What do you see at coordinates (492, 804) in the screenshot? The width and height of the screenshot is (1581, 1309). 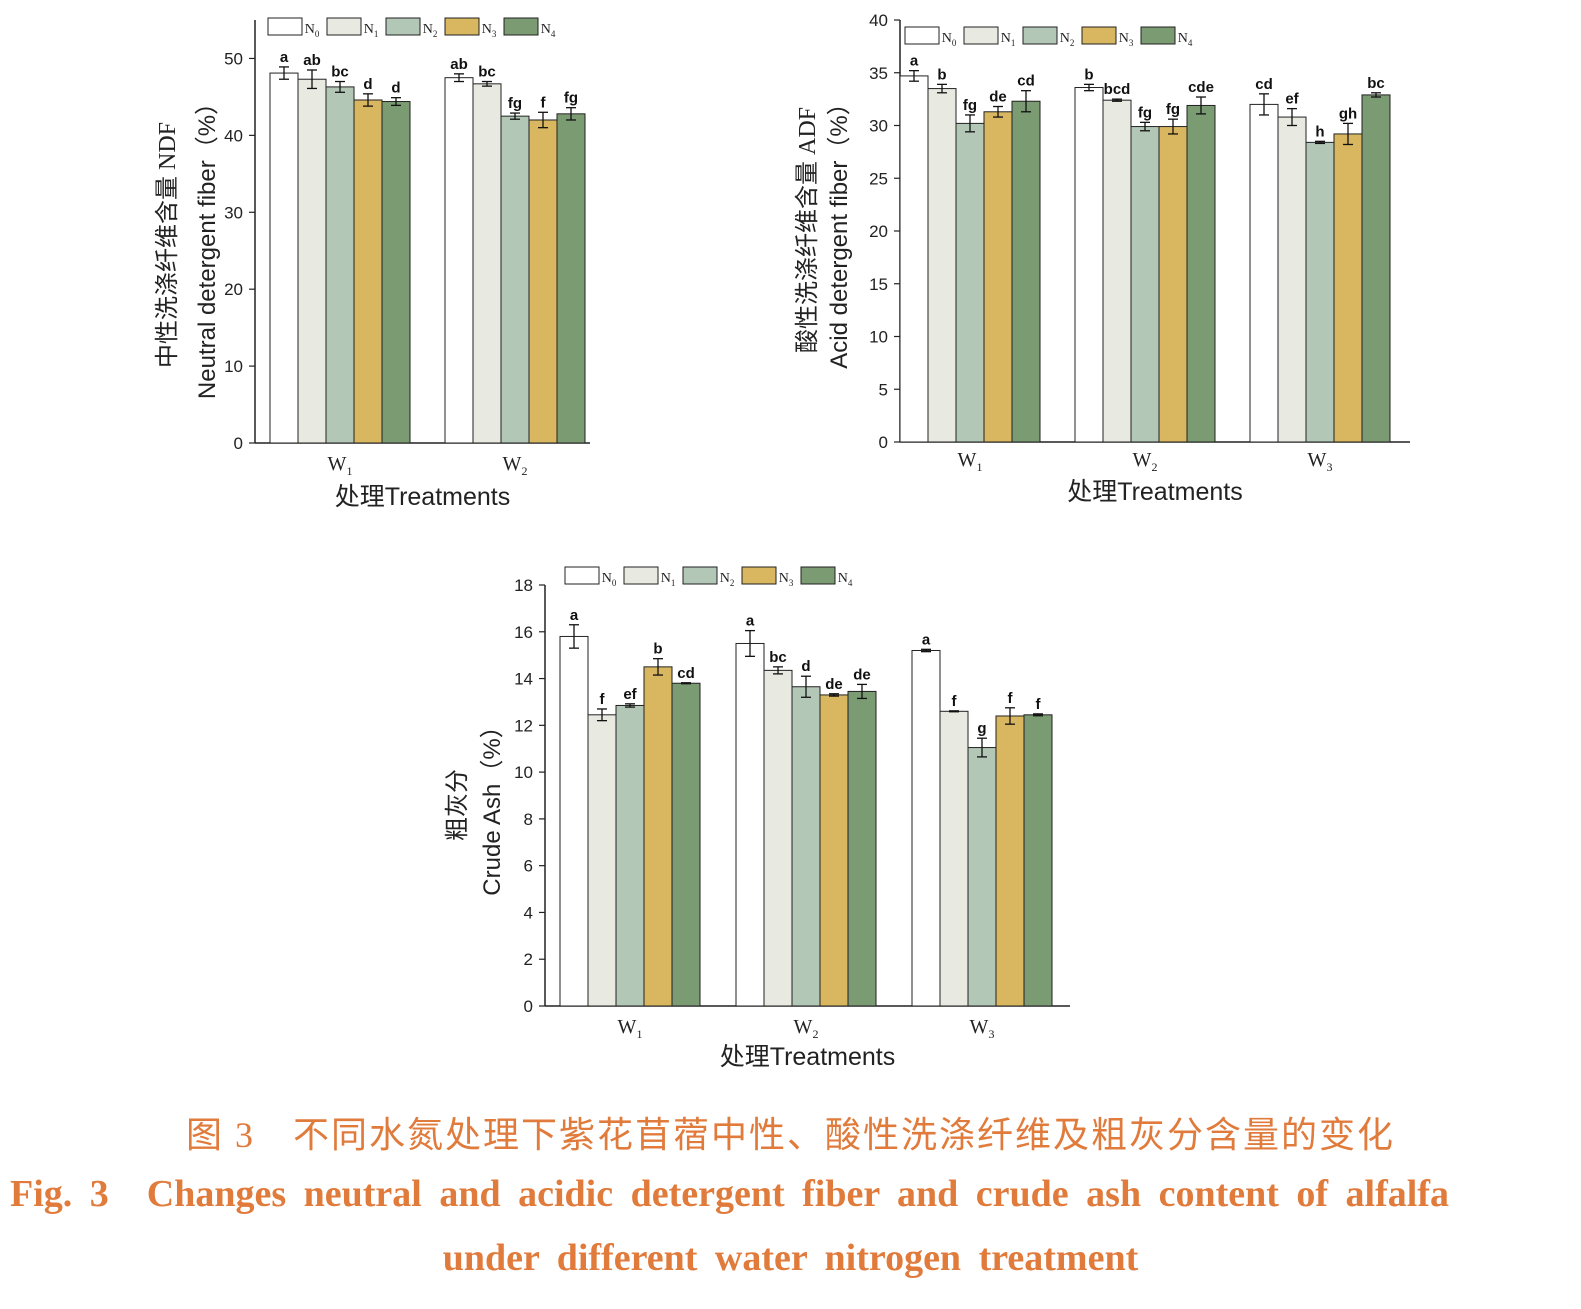 I see `y-axis-title-en: Crude Ash（%）` at bounding box center [492, 804].